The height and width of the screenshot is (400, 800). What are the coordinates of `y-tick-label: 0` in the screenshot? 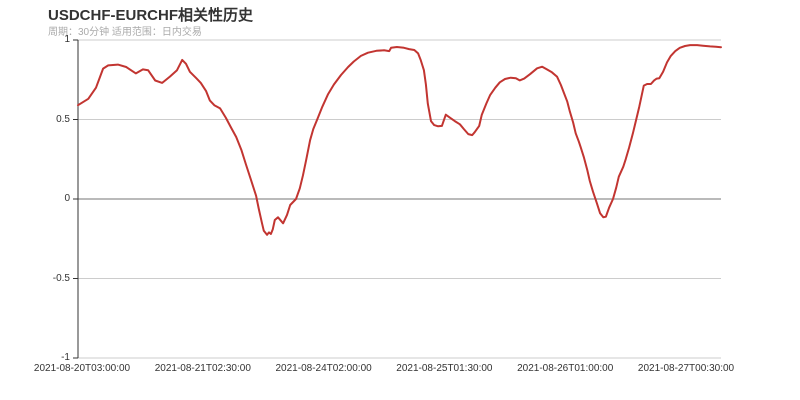 It's located at (67, 198).